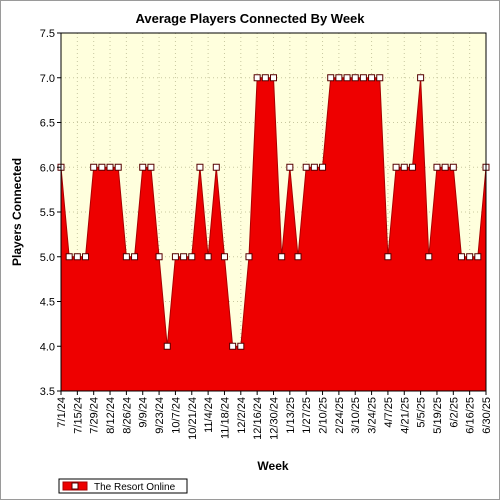 This screenshot has height=504, width=500. What do you see at coordinates (307, 415) in the screenshot?
I see `x-tick-label: 1/27/25` at bounding box center [307, 415].